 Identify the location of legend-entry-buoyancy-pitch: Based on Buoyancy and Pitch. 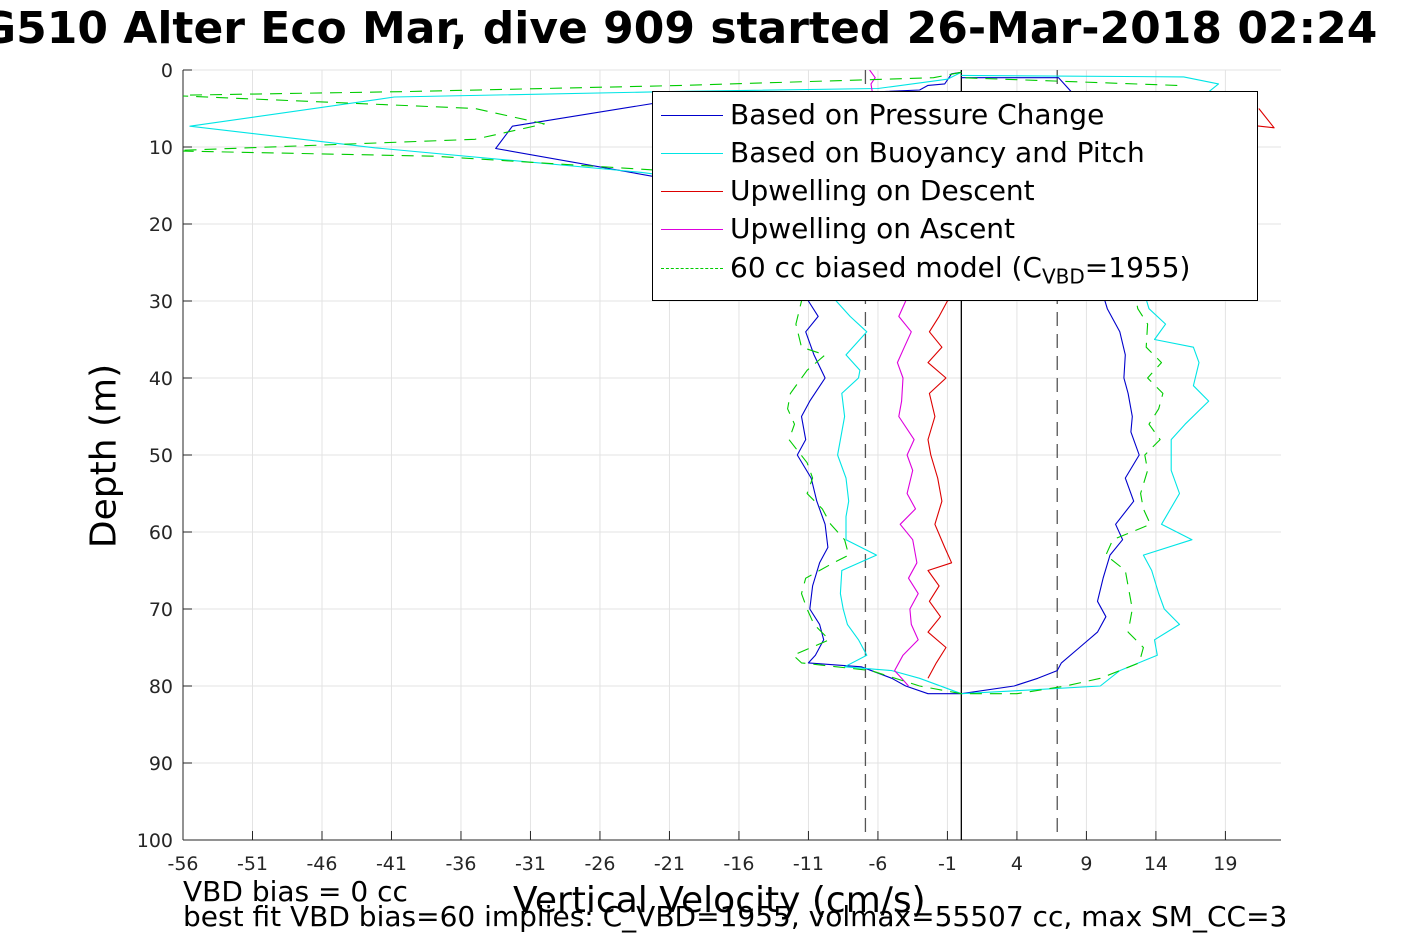
(955, 153).